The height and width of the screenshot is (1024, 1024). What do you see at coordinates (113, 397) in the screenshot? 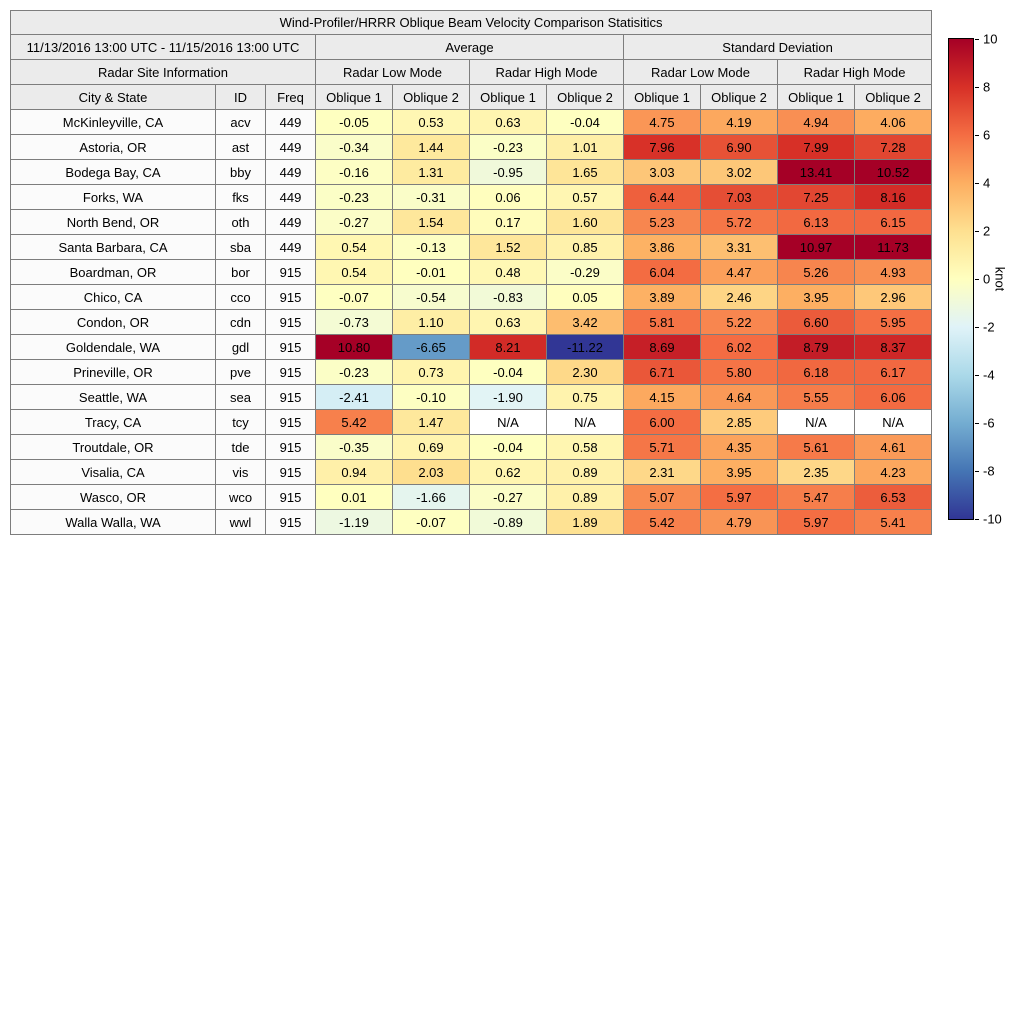
I see `city-state-cell: Seattle, WA` at bounding box center [113, 397].